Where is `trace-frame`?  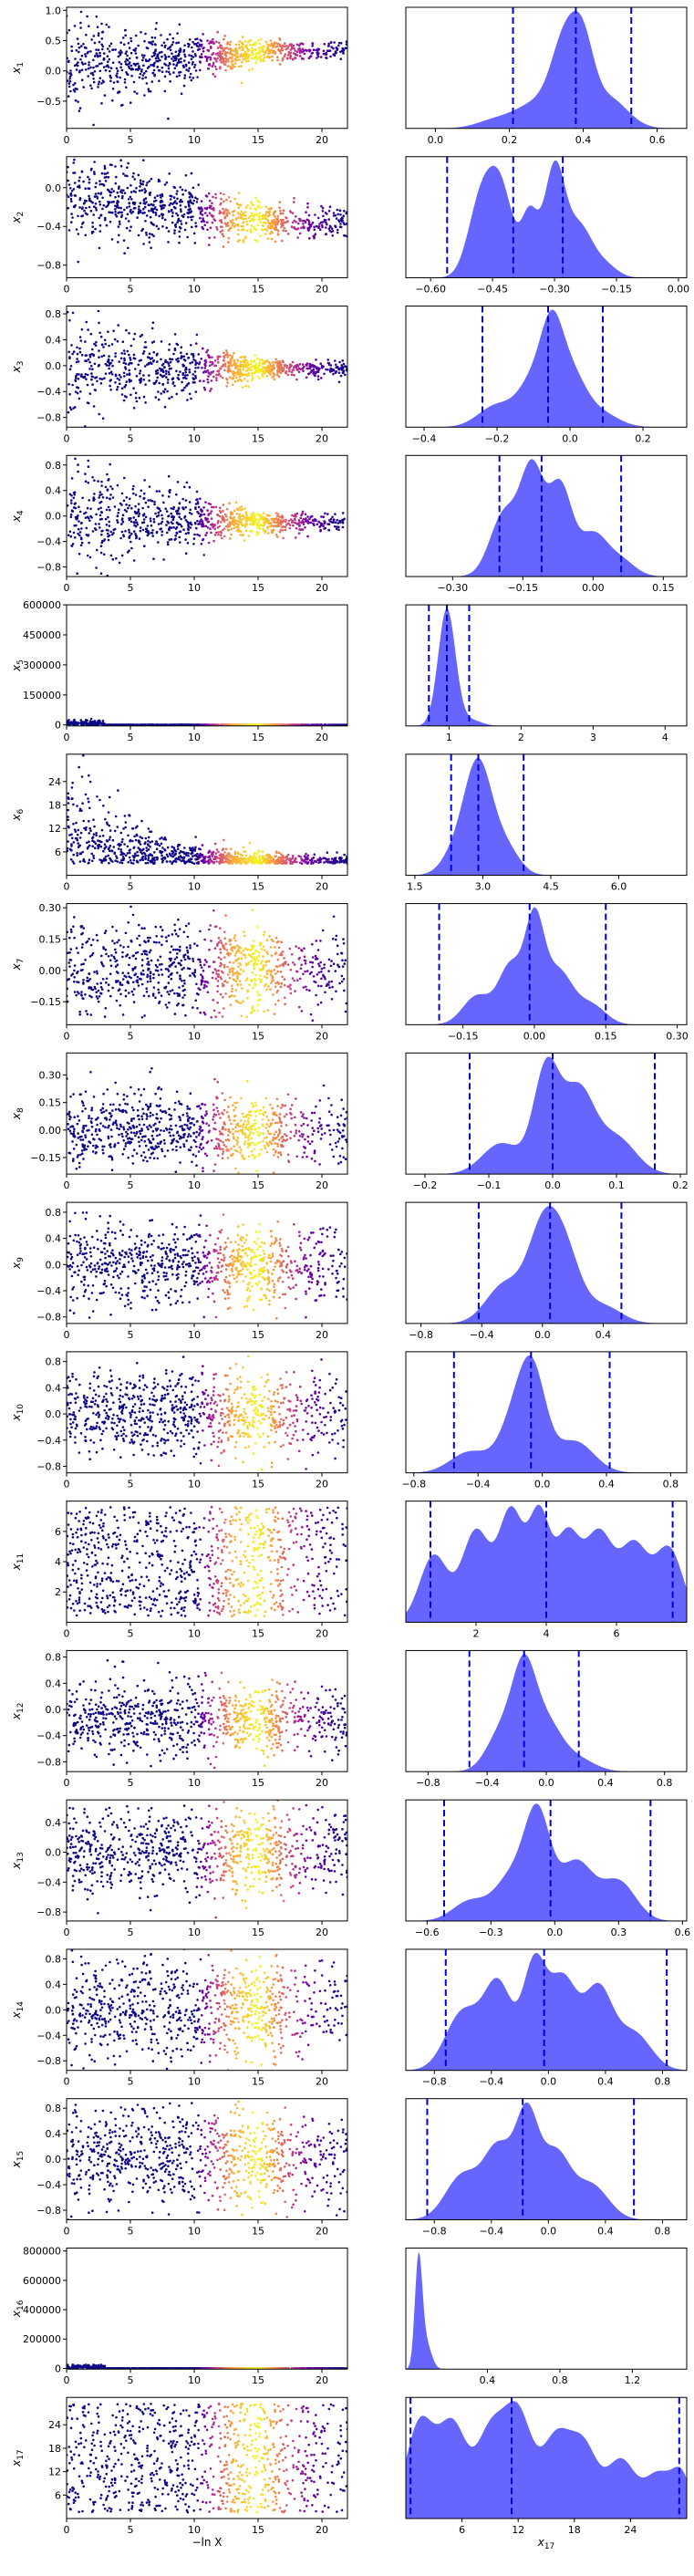 trace-frame is located at coordinates (207, 665).